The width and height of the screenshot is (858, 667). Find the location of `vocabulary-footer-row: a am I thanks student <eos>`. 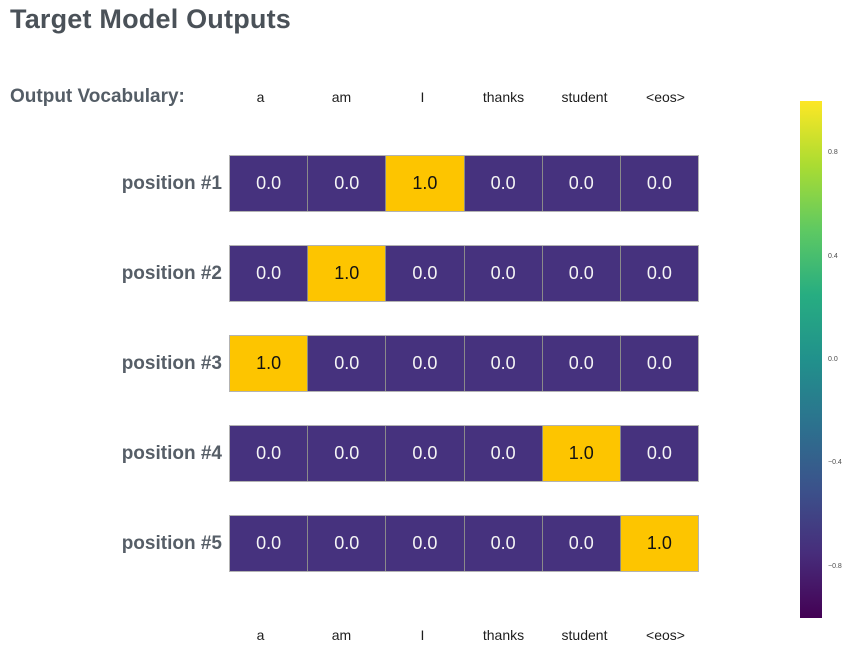

vocabulary-footer-row: a am I thanks student <eos> is located at coordinates (463, 635).